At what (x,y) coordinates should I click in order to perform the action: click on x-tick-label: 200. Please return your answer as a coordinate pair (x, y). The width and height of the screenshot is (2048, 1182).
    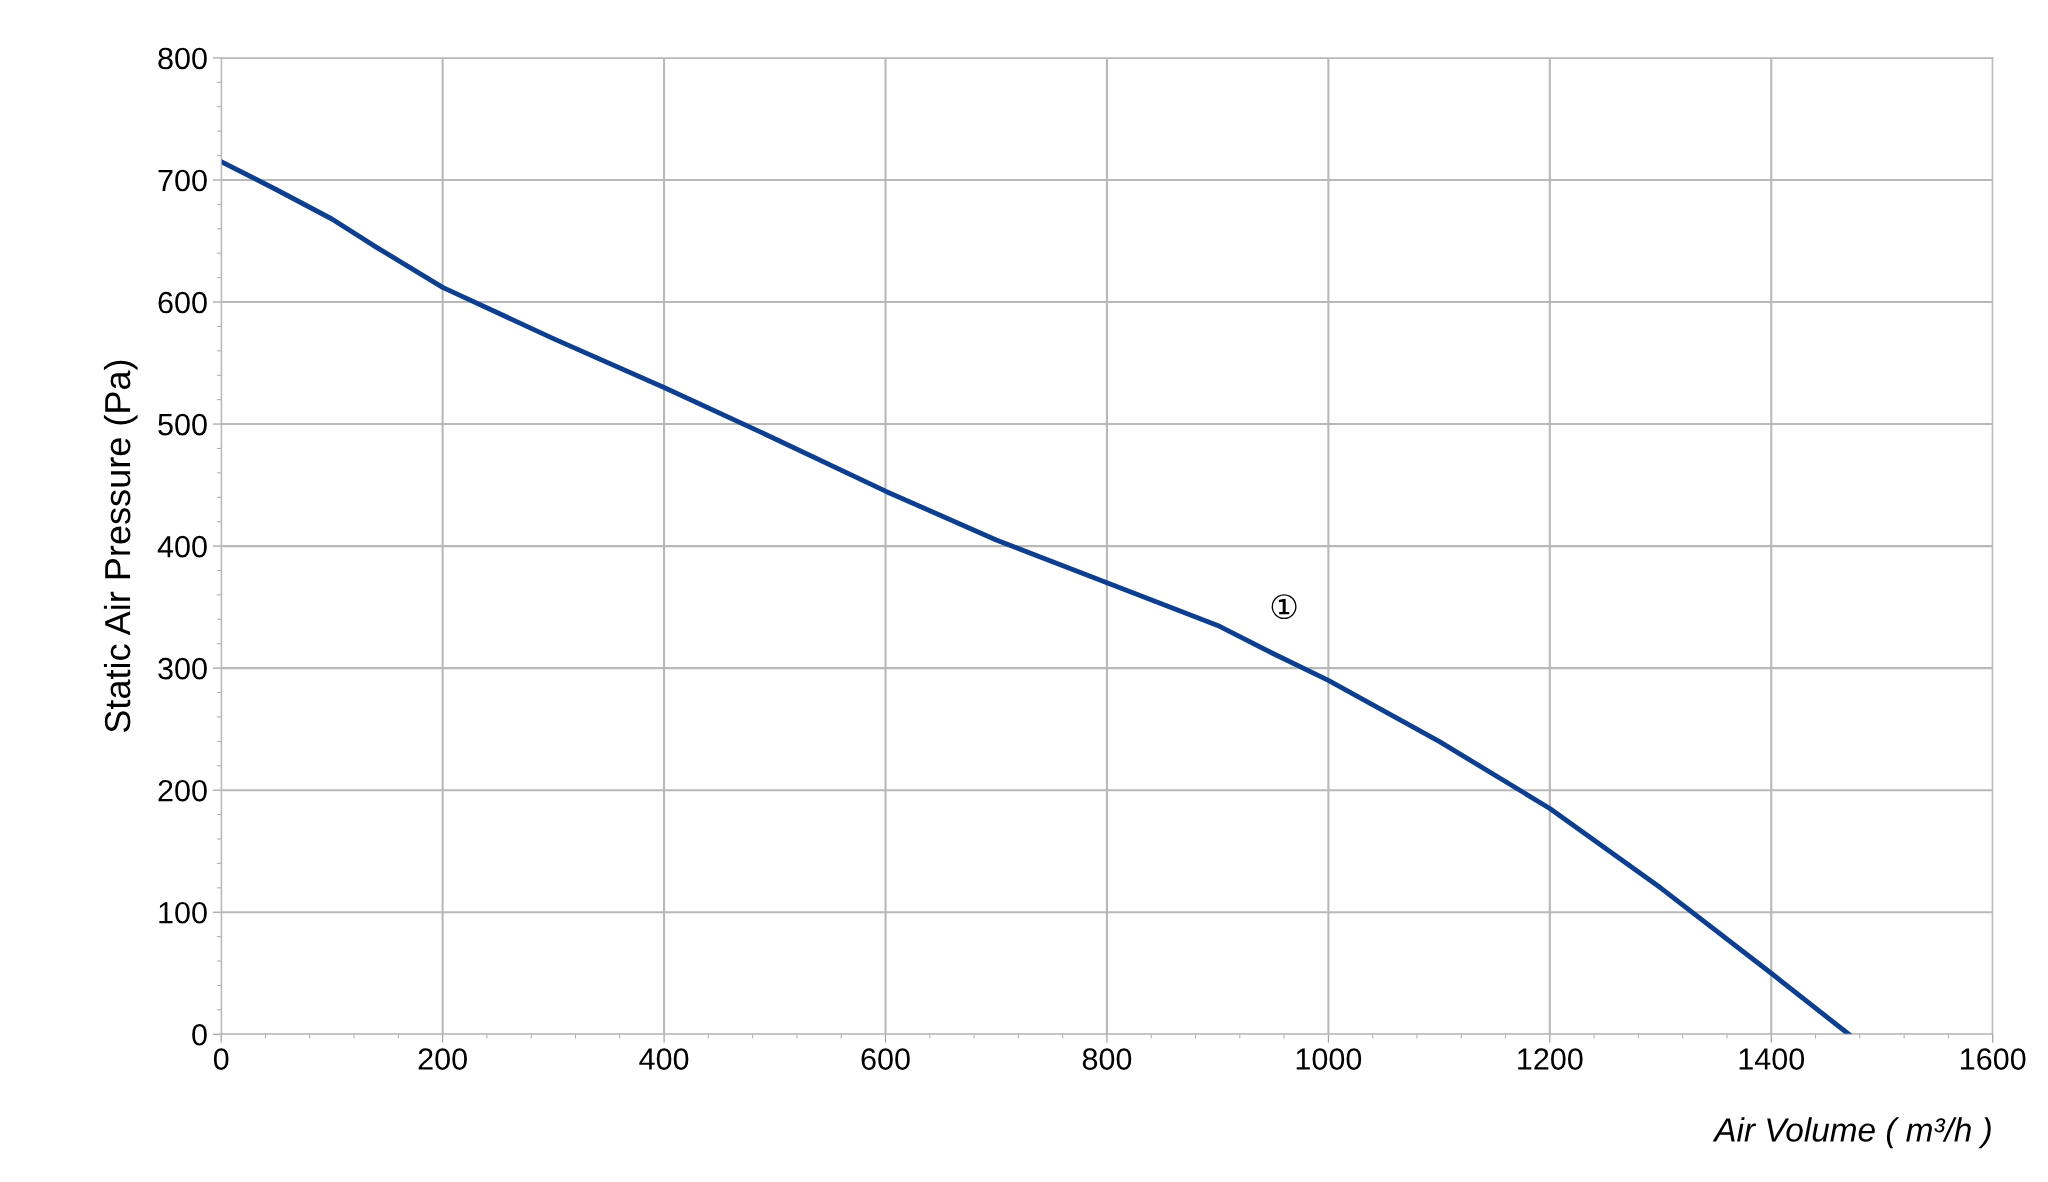
    Looking at the image, I should click on (442, 1059).